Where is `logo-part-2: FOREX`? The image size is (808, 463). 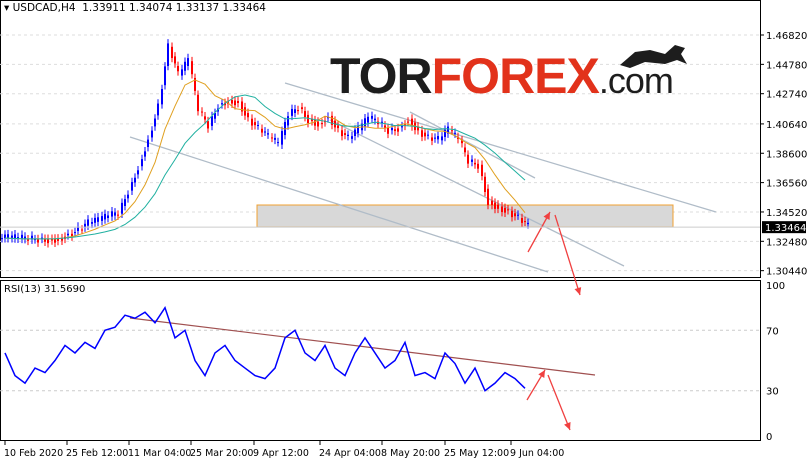 logo-part-2: FOREX is located at coordinates (515, 76).